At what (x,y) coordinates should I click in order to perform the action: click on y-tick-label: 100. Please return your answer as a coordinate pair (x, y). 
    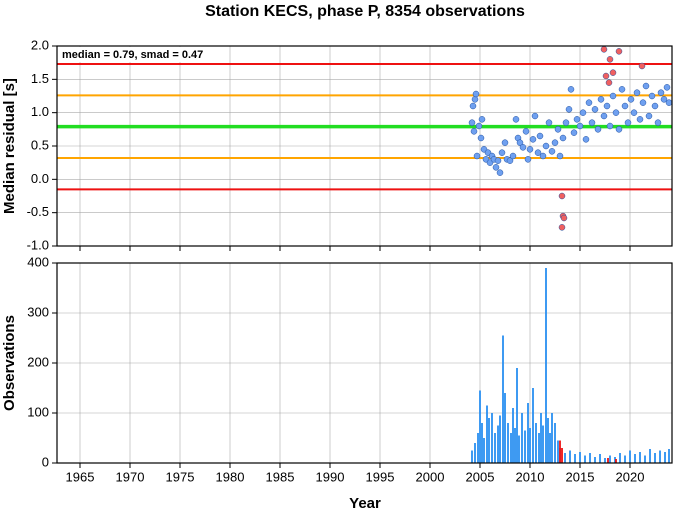
    Looking at the image, I should click on (38, 411).